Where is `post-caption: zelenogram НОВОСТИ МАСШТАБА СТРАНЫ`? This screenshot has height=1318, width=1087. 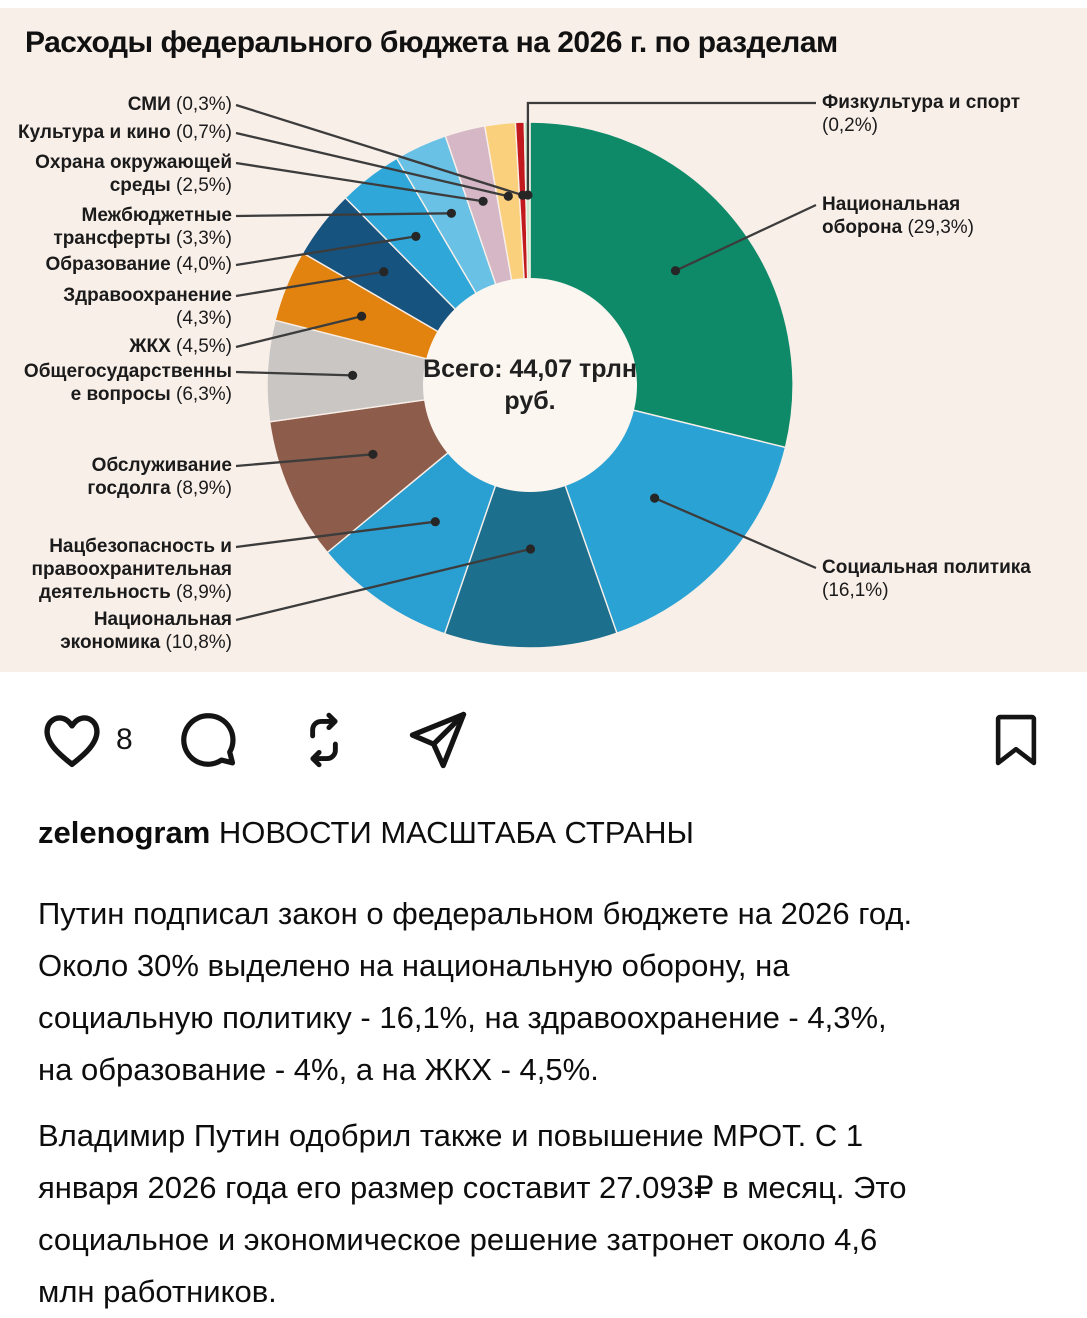 post-caption: zelenogram НОВОСТИ МАСШТАБА СТРАНЫ is located at coordinates (543, 833).